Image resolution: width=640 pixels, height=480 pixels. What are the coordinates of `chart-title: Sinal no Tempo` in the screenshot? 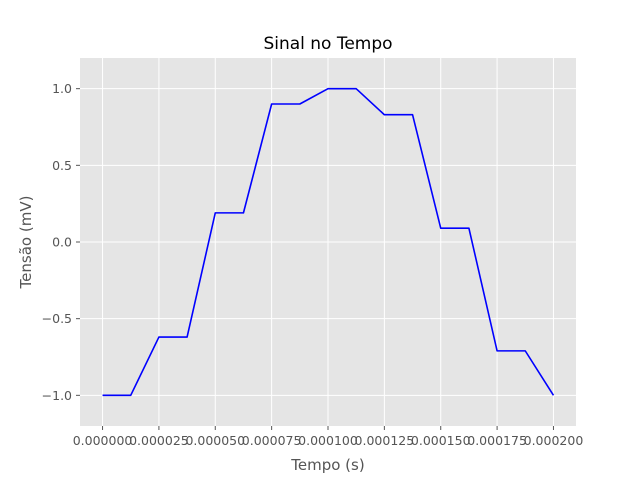 It's located at (327, 44).